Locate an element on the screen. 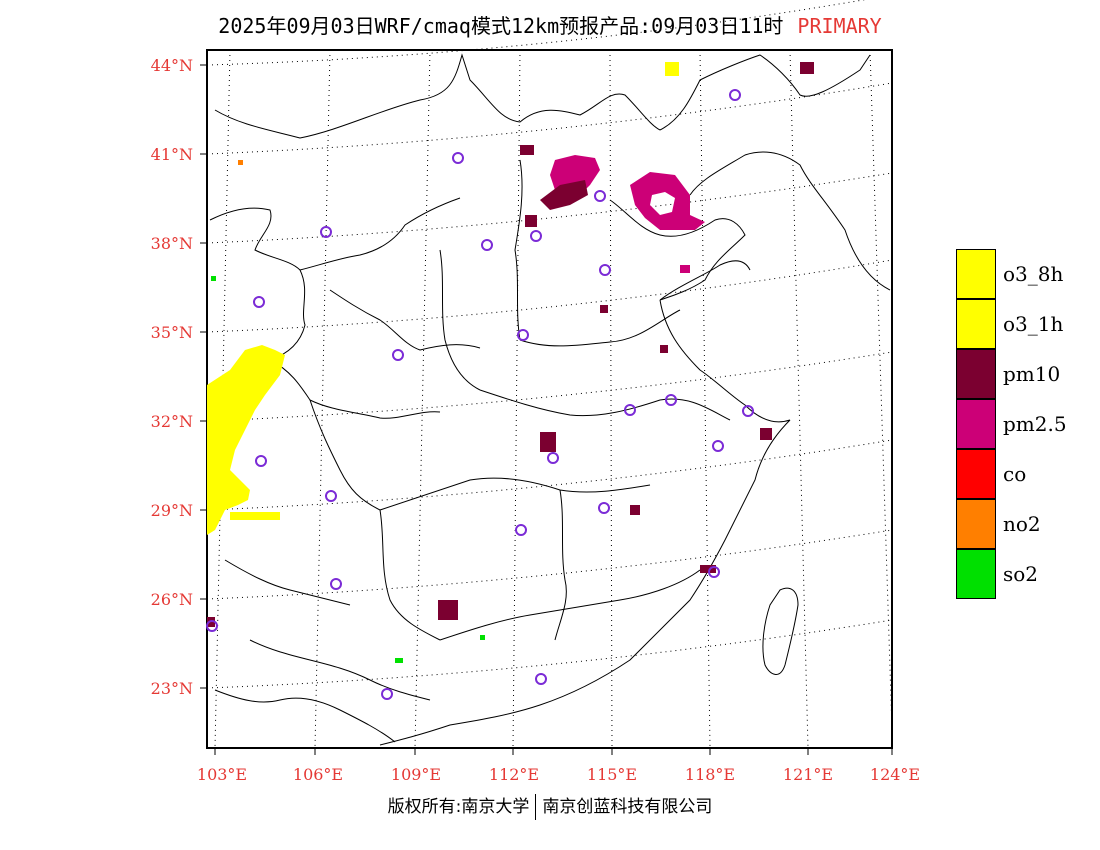  lon-label: 103°E is located at coordinates (222, 774).